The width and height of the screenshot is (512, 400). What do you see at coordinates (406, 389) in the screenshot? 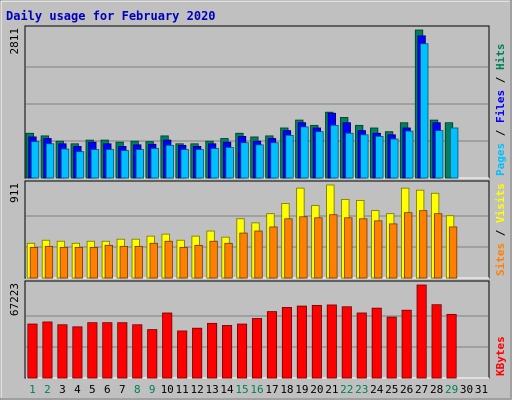
I see `x-tick-label: 26` at bounding box center [406, 389].